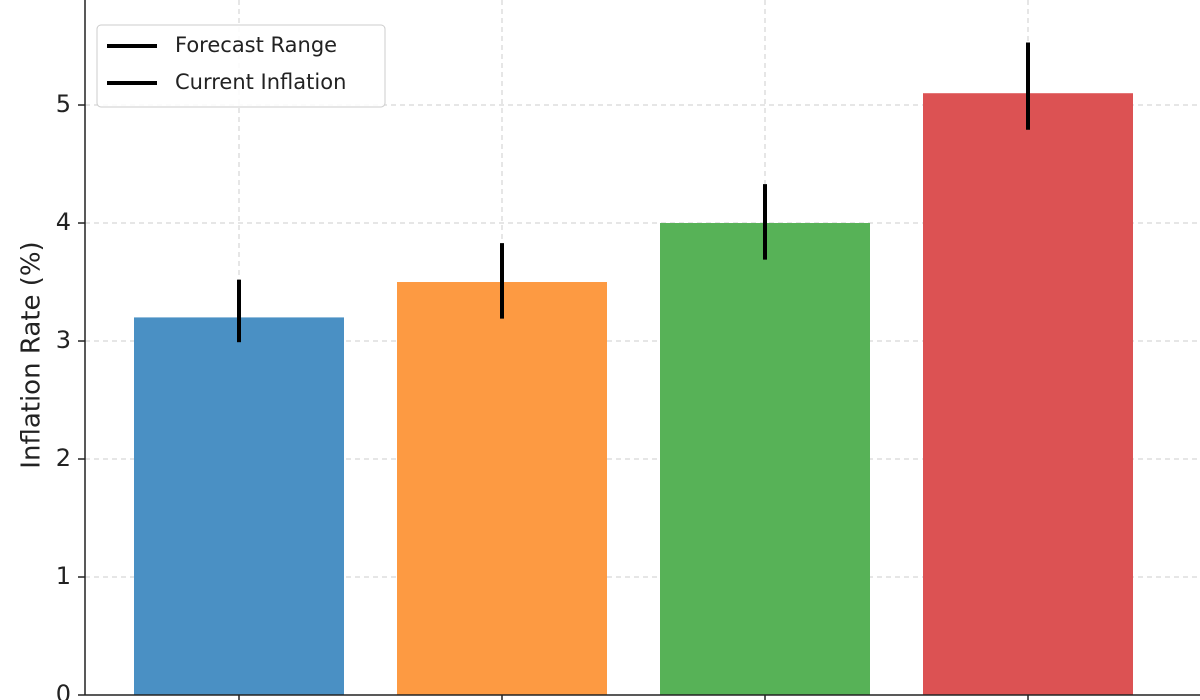  I want to click on y-tick-label: 1, so click(63, 576).